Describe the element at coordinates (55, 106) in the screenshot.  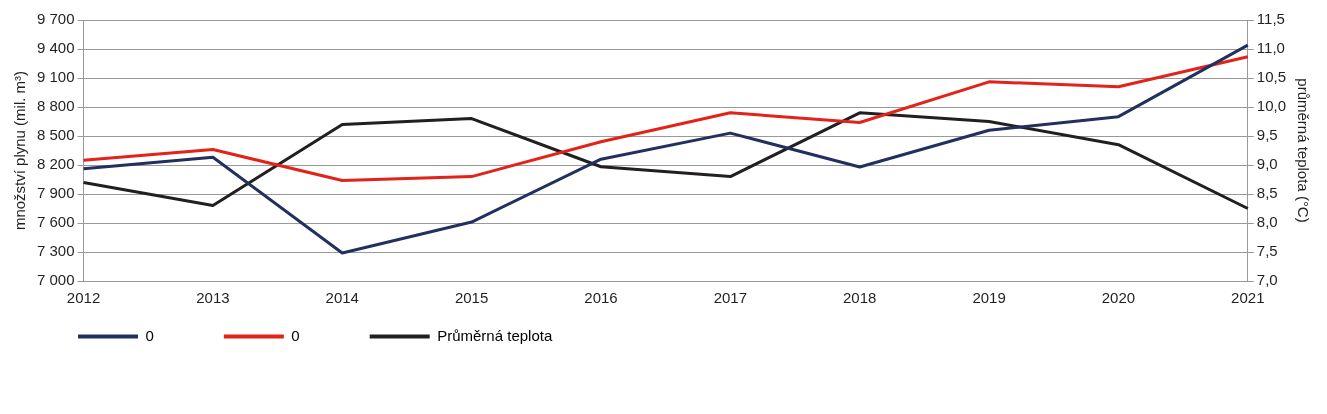
I see `y-tick-label: 8 800` at that location.